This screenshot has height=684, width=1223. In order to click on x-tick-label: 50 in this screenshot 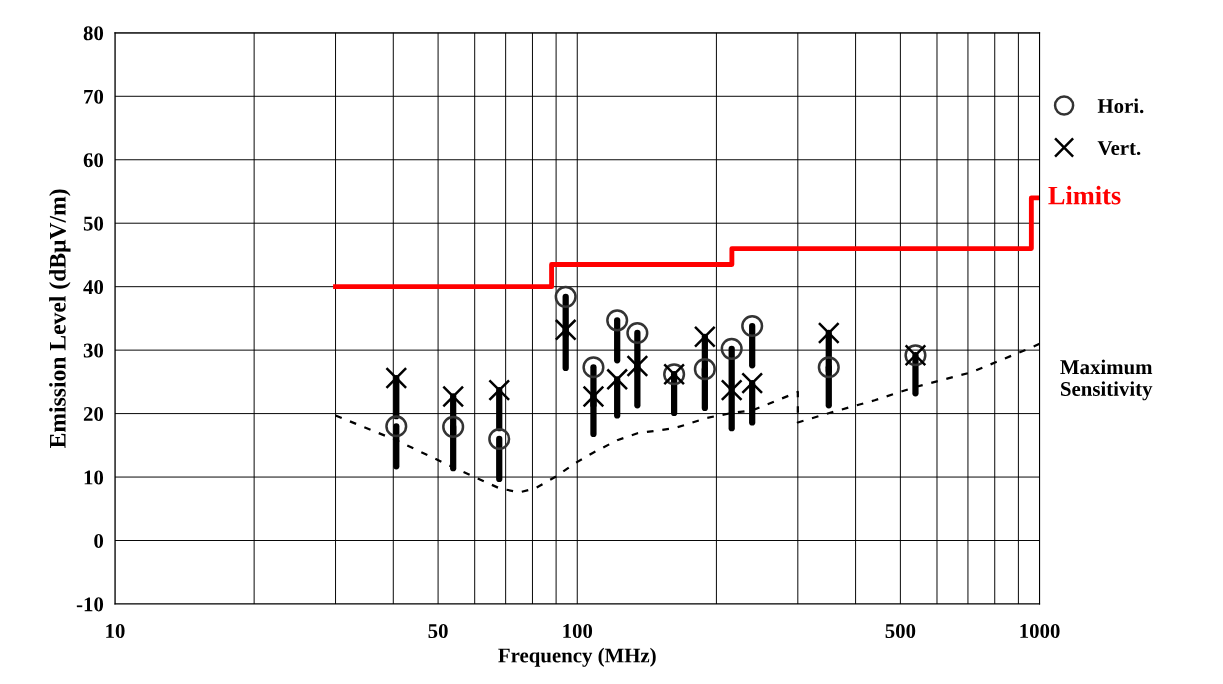, I will do `click(438, 631)`.